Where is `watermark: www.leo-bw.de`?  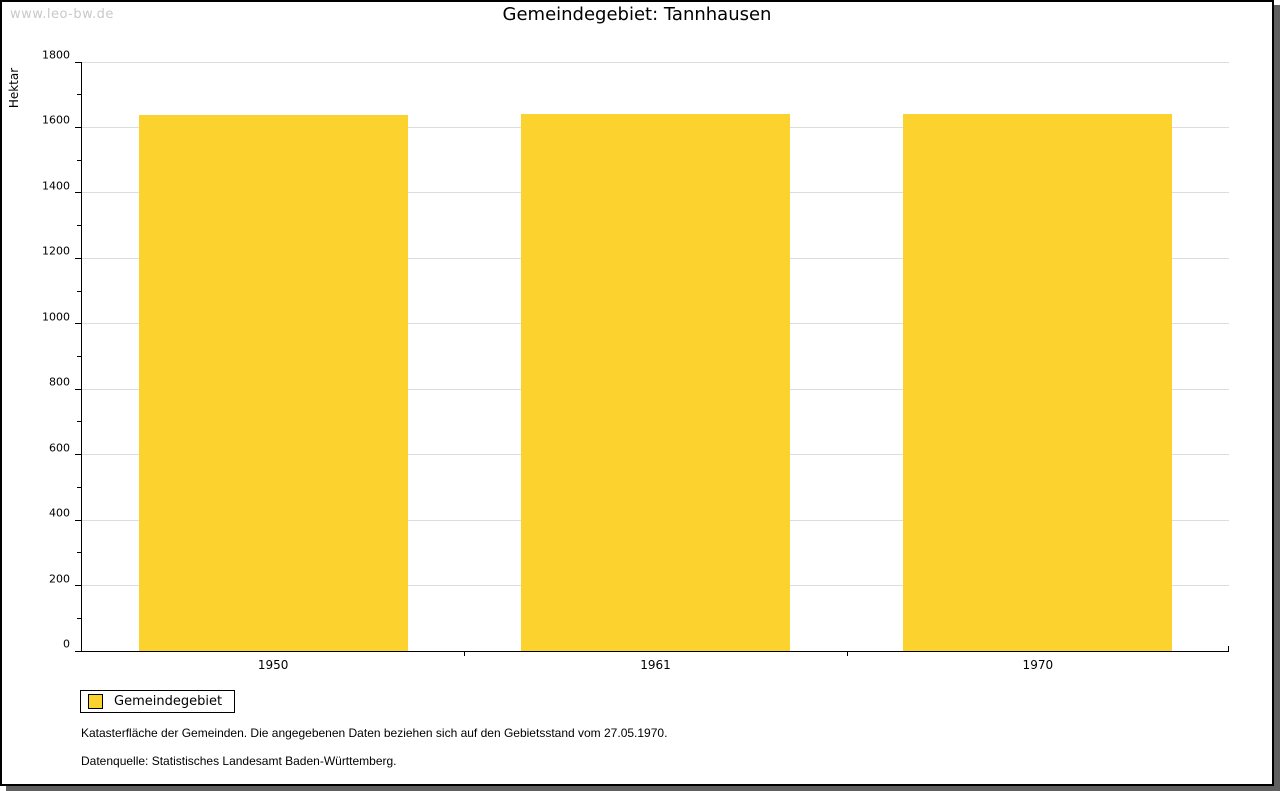 watermark: www.leo-bw.de is located at coordinates (62, 14).